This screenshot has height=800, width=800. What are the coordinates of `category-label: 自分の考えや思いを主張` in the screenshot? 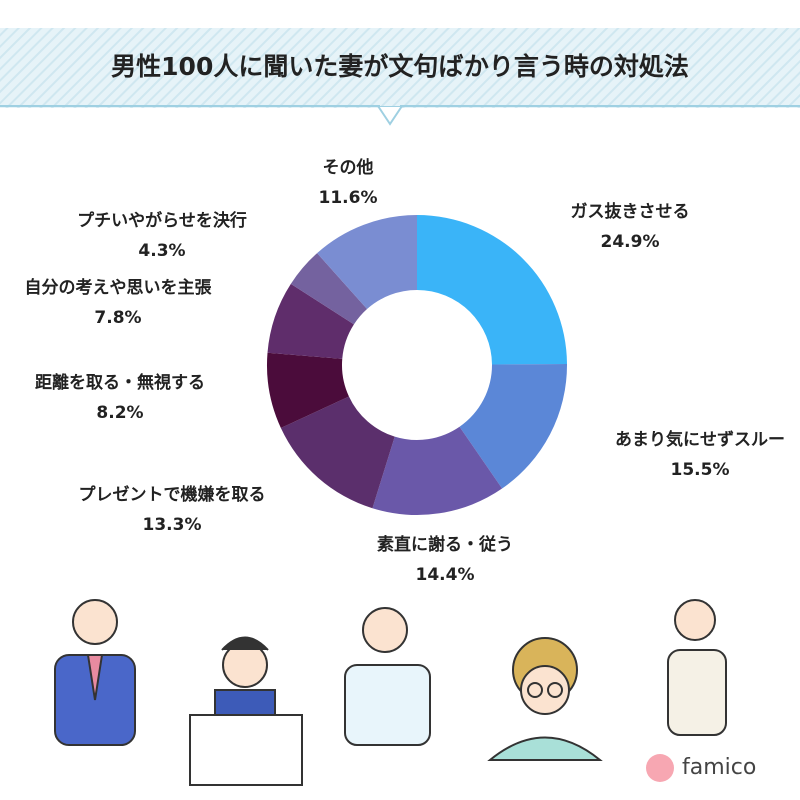 It's located at (119, 287).